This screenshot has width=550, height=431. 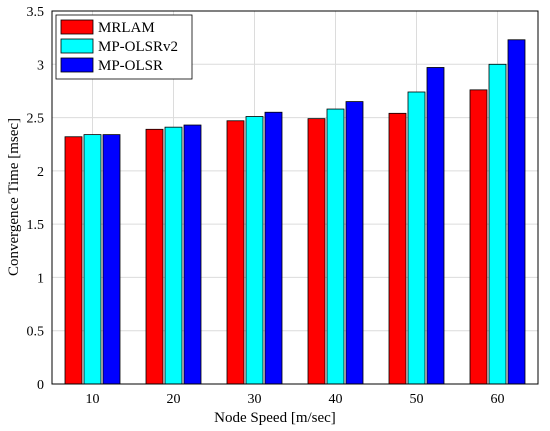 I want to click on y-tick-label: 1, so click(x=40, y=278).